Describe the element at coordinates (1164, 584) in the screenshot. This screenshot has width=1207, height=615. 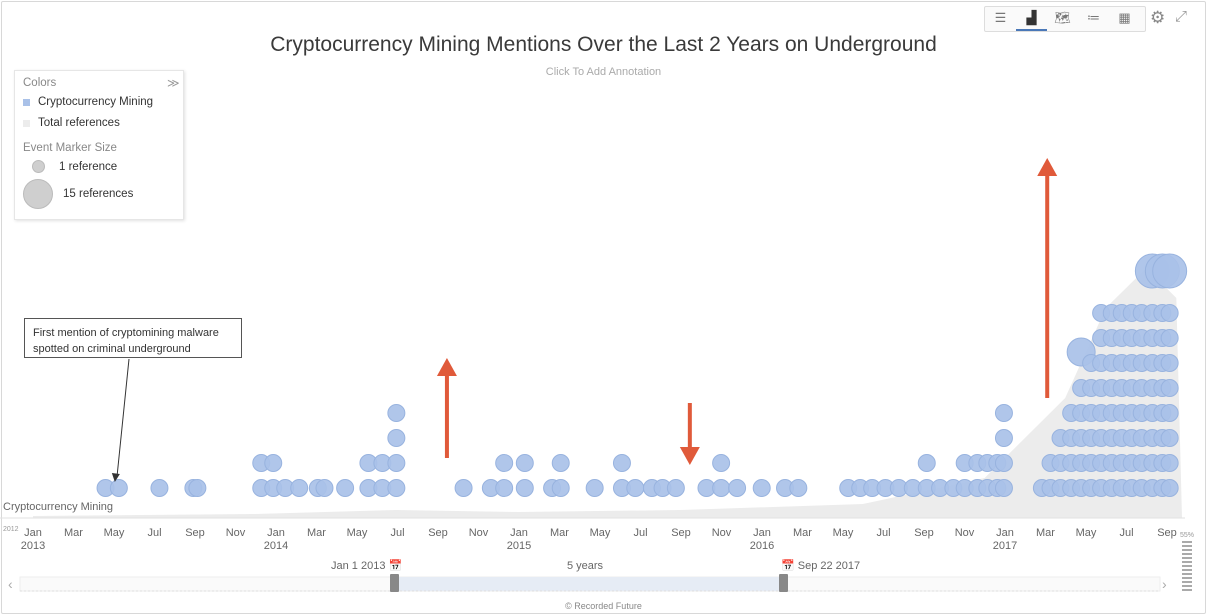
I see `scroll-right-arrow: ›` at that location.